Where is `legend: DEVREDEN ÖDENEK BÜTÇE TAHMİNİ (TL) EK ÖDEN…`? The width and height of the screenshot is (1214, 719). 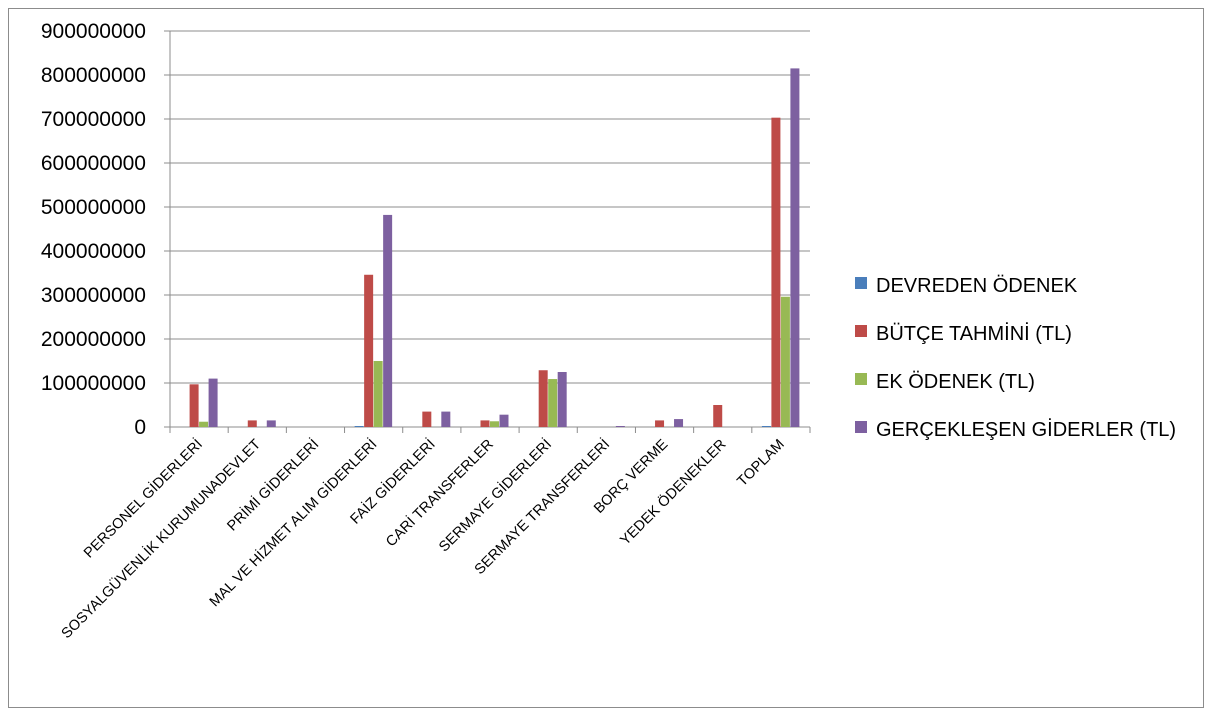 legend: DEVREDEN ÖDENEK BÜTÇE TAHMİNİ (TL) EK ÖDEN… is located at coordinates (1015, 358).